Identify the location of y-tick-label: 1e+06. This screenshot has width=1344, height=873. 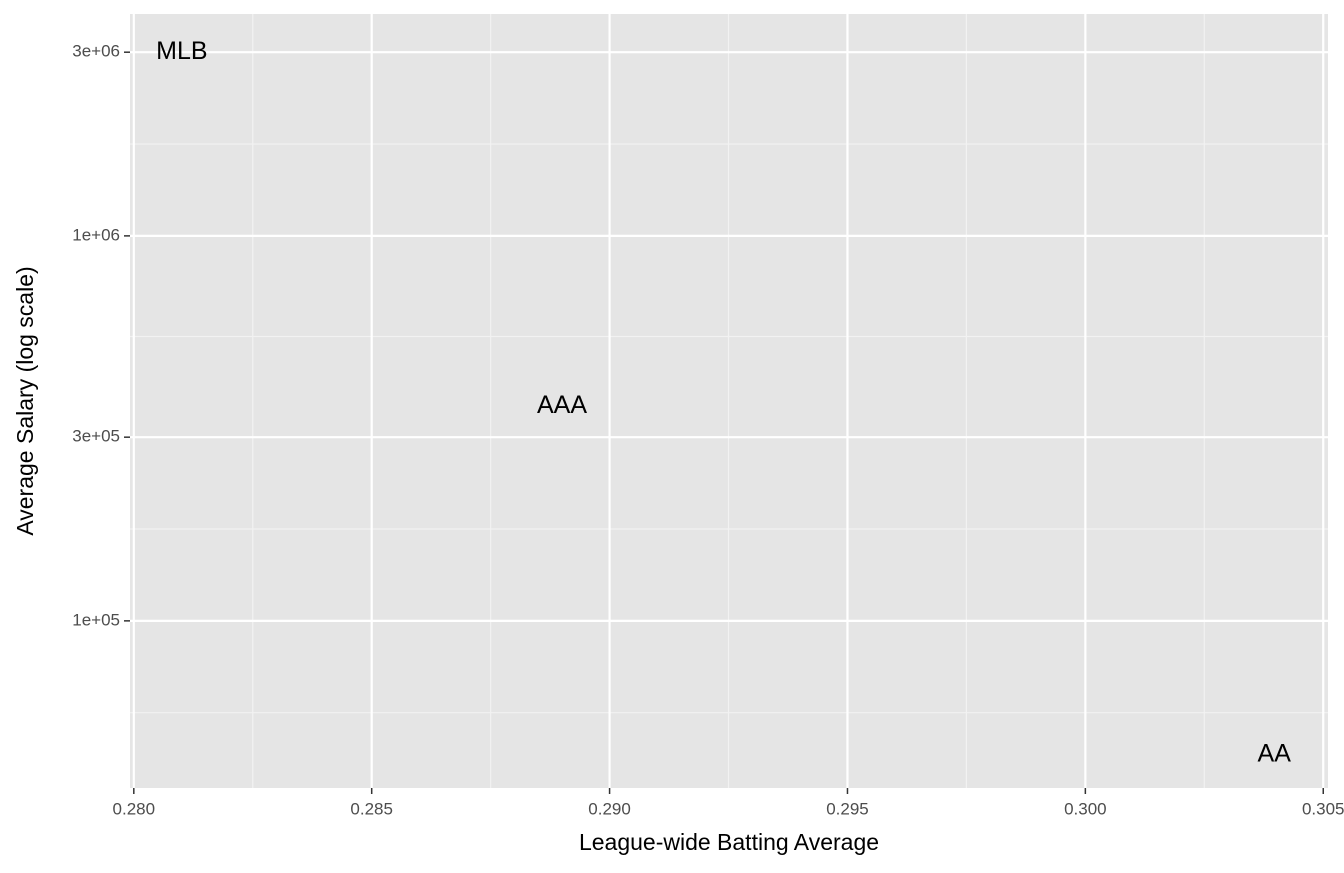
(96, 234).